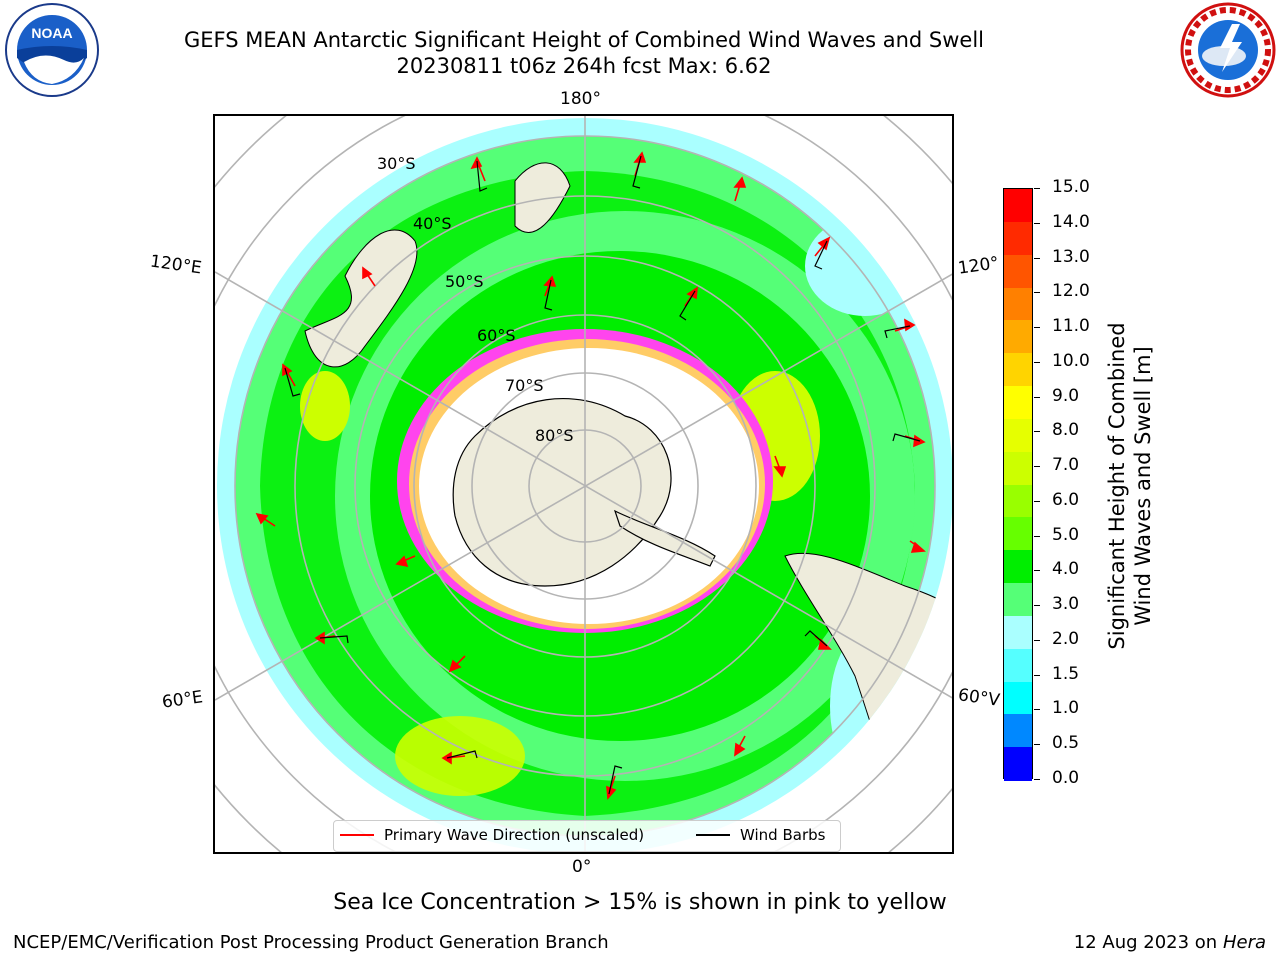 Image resolution: width=1280 pixels, height=960 pixels. What do you see at coordinates (464, 281) in the screenshot?
I see `lat-label-50s: 50°S` at bounding box center [464, 281].